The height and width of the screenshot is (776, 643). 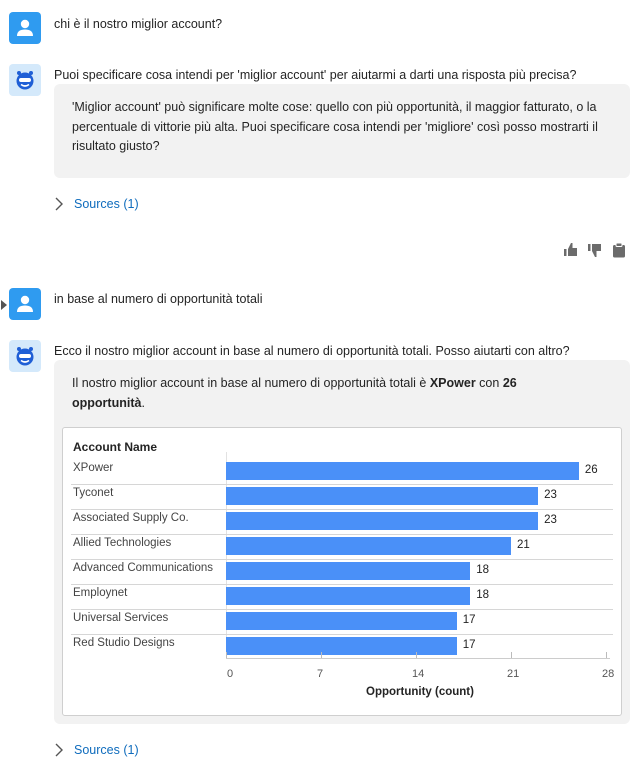 What do you see at coordinates (143, 568) in the screenshot?
I see `category-label: Advanced Communications` at bounding box center [143, 568].